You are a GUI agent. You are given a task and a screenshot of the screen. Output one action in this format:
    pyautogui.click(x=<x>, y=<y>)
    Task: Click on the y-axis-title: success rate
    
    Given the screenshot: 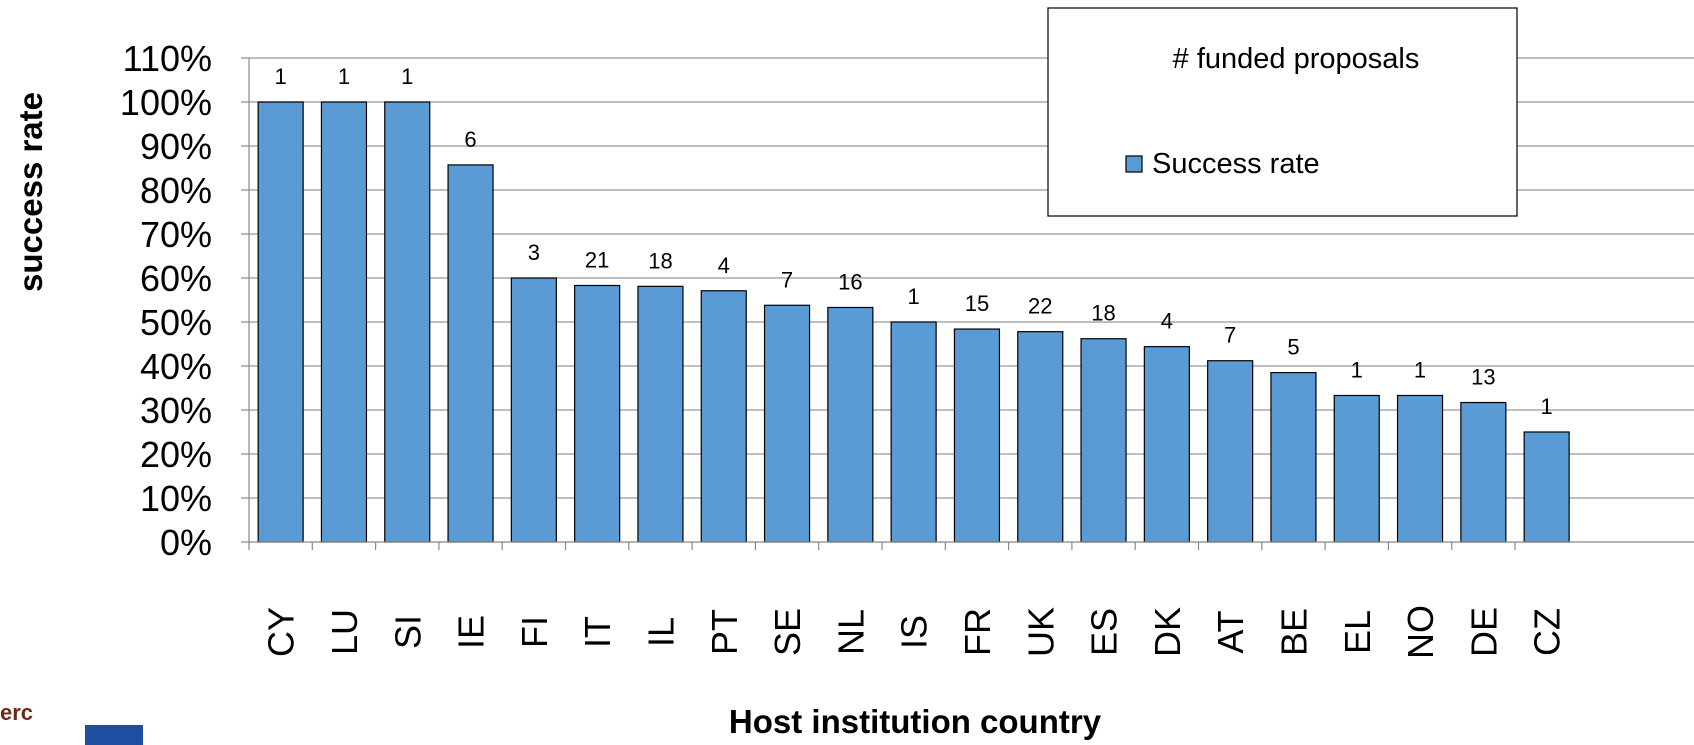 What is the action you would take?
    pyautogui.click(x=30, y=192)
    